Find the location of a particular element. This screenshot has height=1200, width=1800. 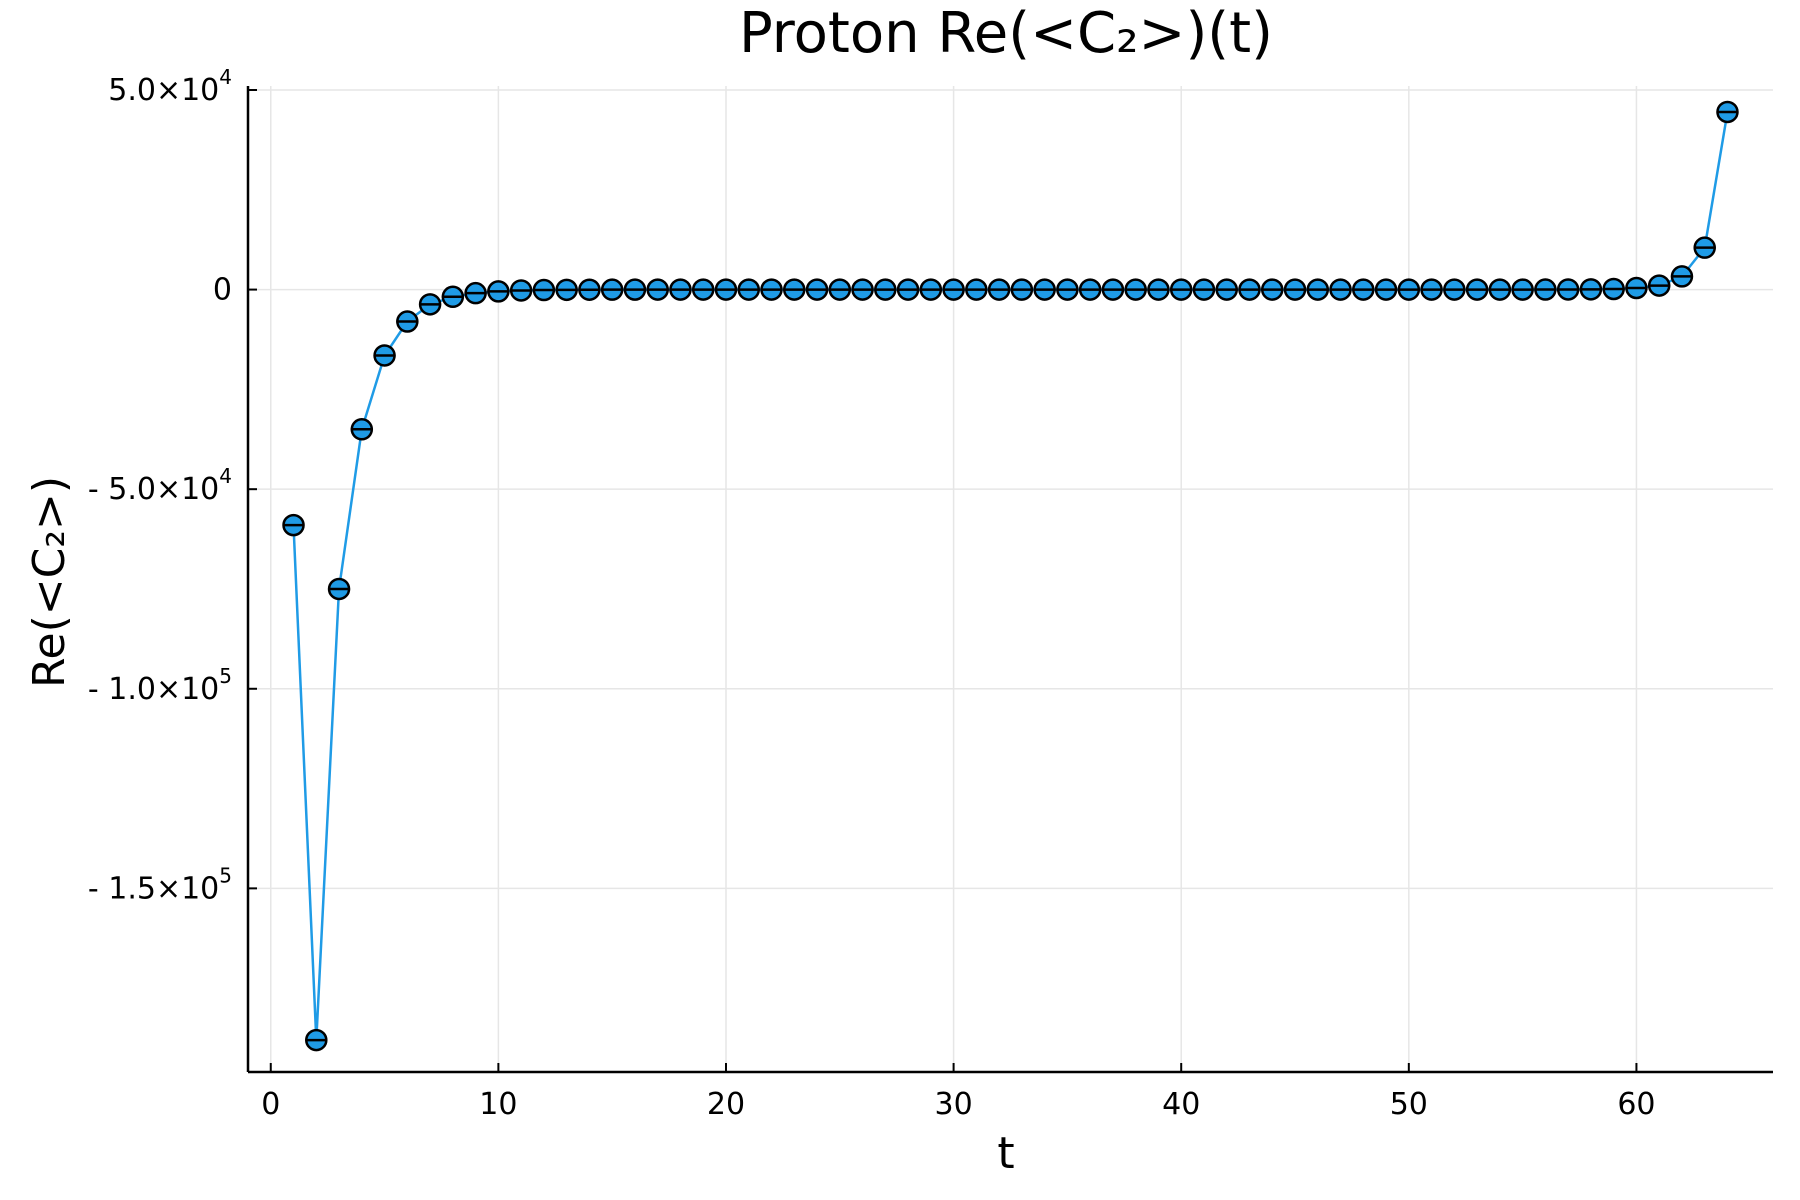

y-tick-label: 0 is located at coordinates (222, 290).